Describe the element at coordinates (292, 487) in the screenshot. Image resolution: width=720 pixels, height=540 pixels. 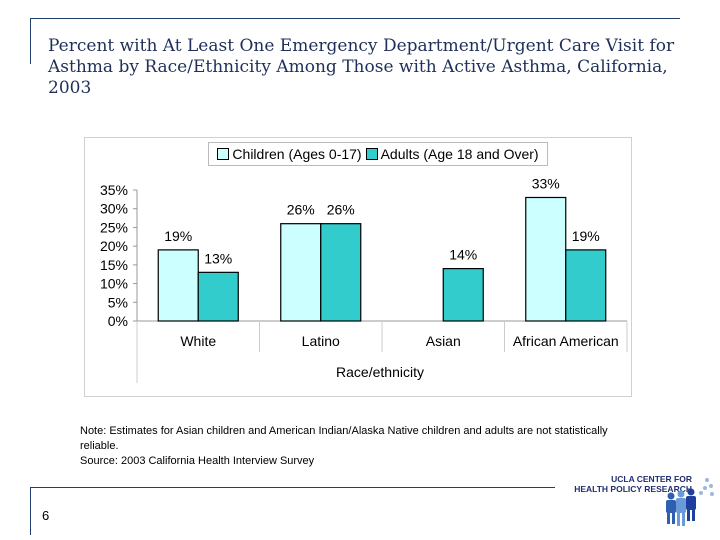
I see `bottom-rule` at that location.